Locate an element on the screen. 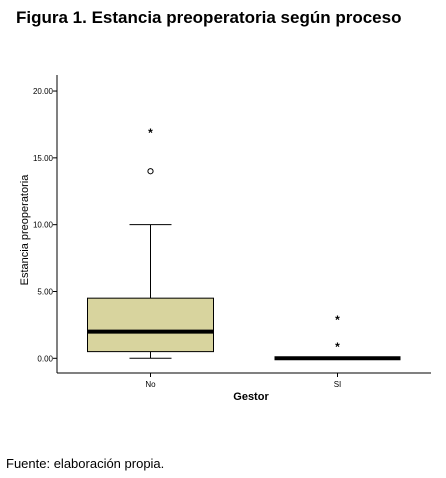 The image size is (446, 478). y-tick-label: 5.00 is located at coordinates (45, 291).